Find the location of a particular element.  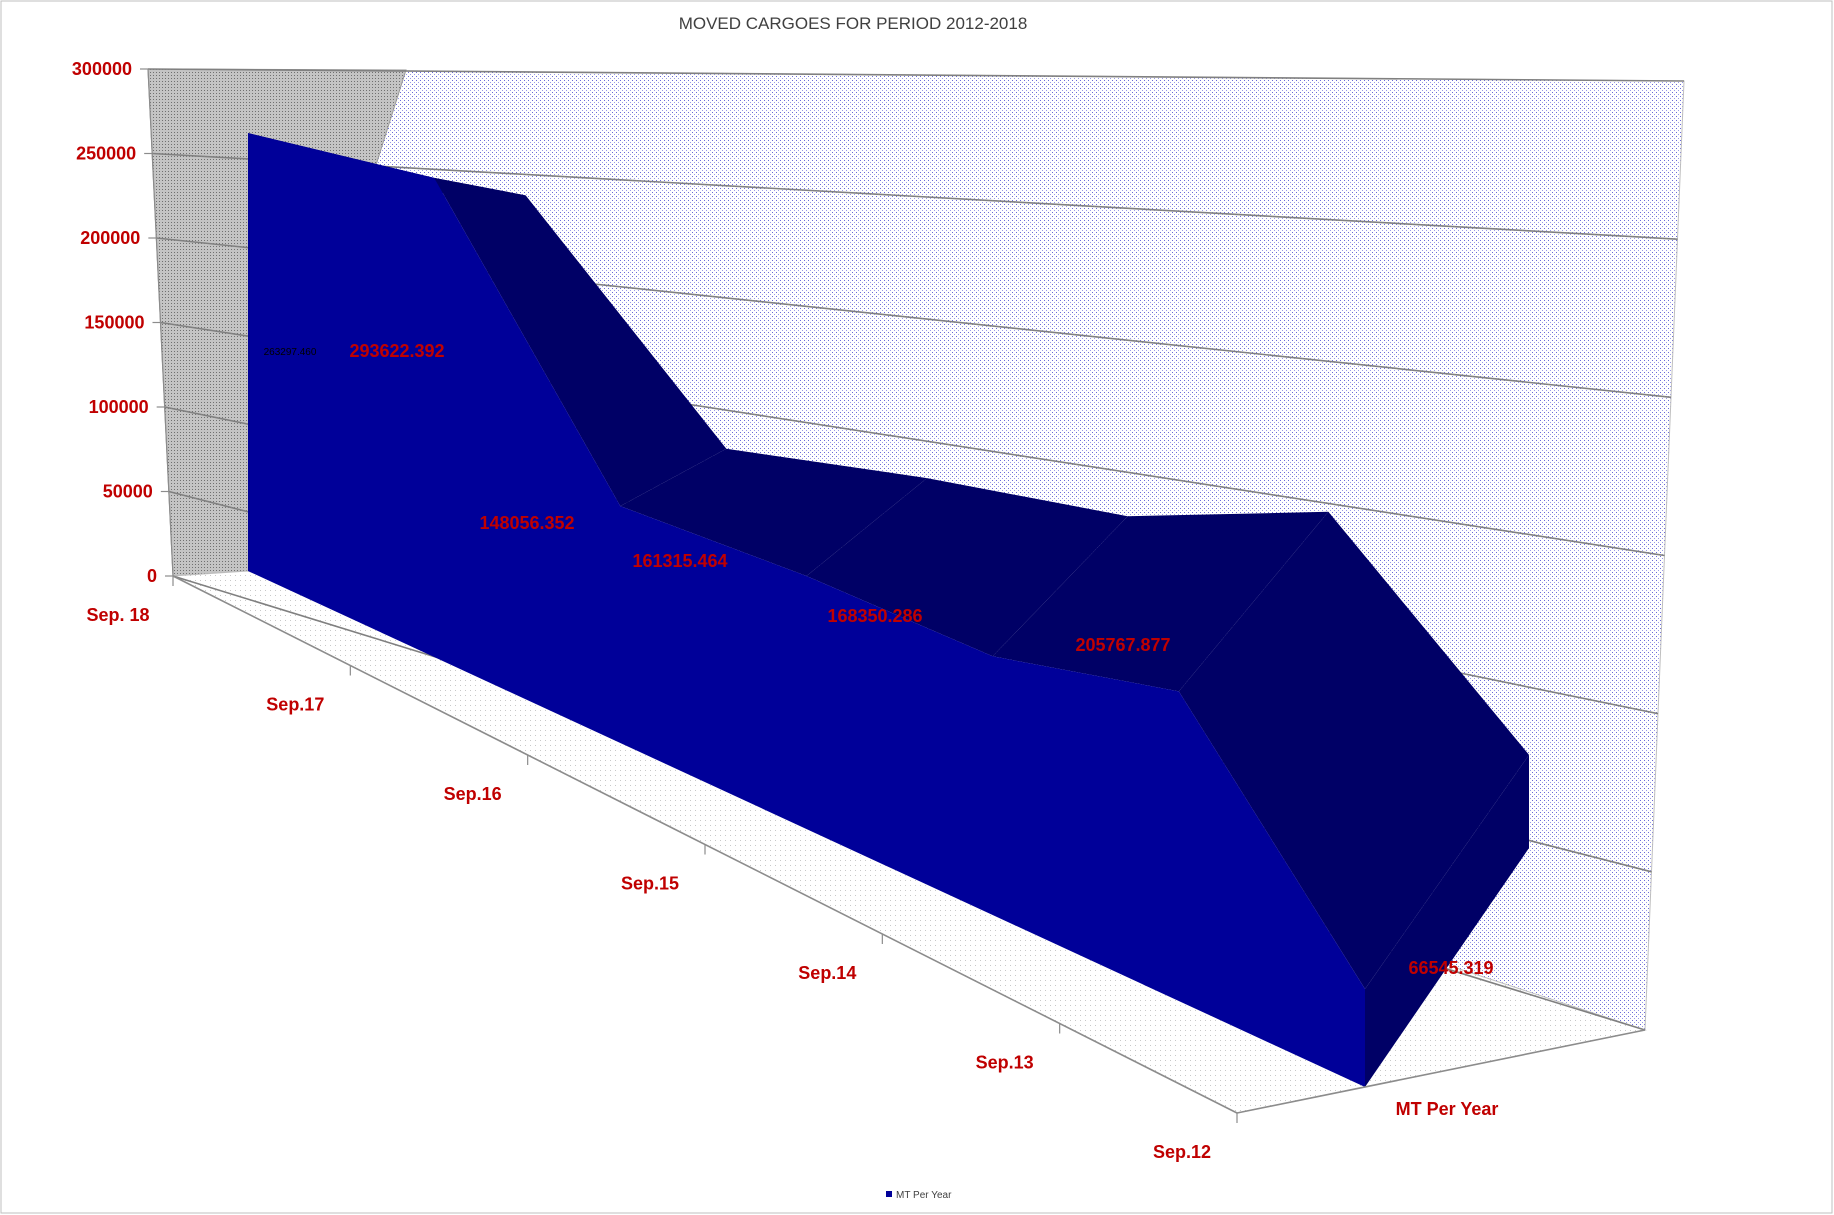

y-tick-label: 250000 is located at coordinates (106, 154).